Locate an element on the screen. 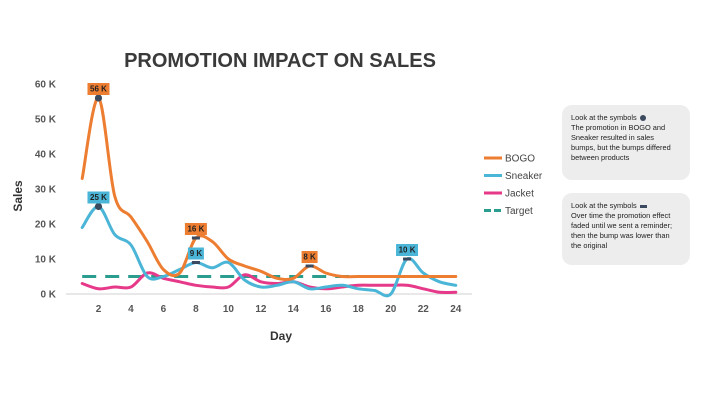 Image resolution: width=720 pixels, height=405 pixels. x-tick-label: 20 is located at coordinates (391, 309).